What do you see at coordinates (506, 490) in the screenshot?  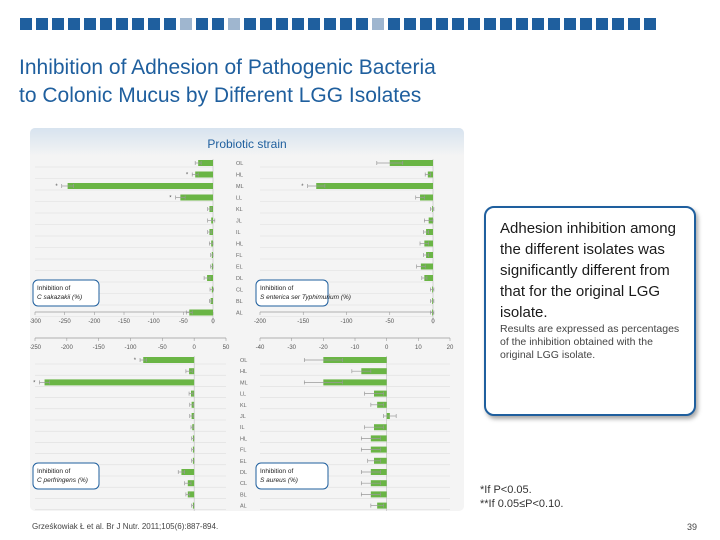 I see `footnote-p005: *If P<0.05.` at bounding box center [506, 490].